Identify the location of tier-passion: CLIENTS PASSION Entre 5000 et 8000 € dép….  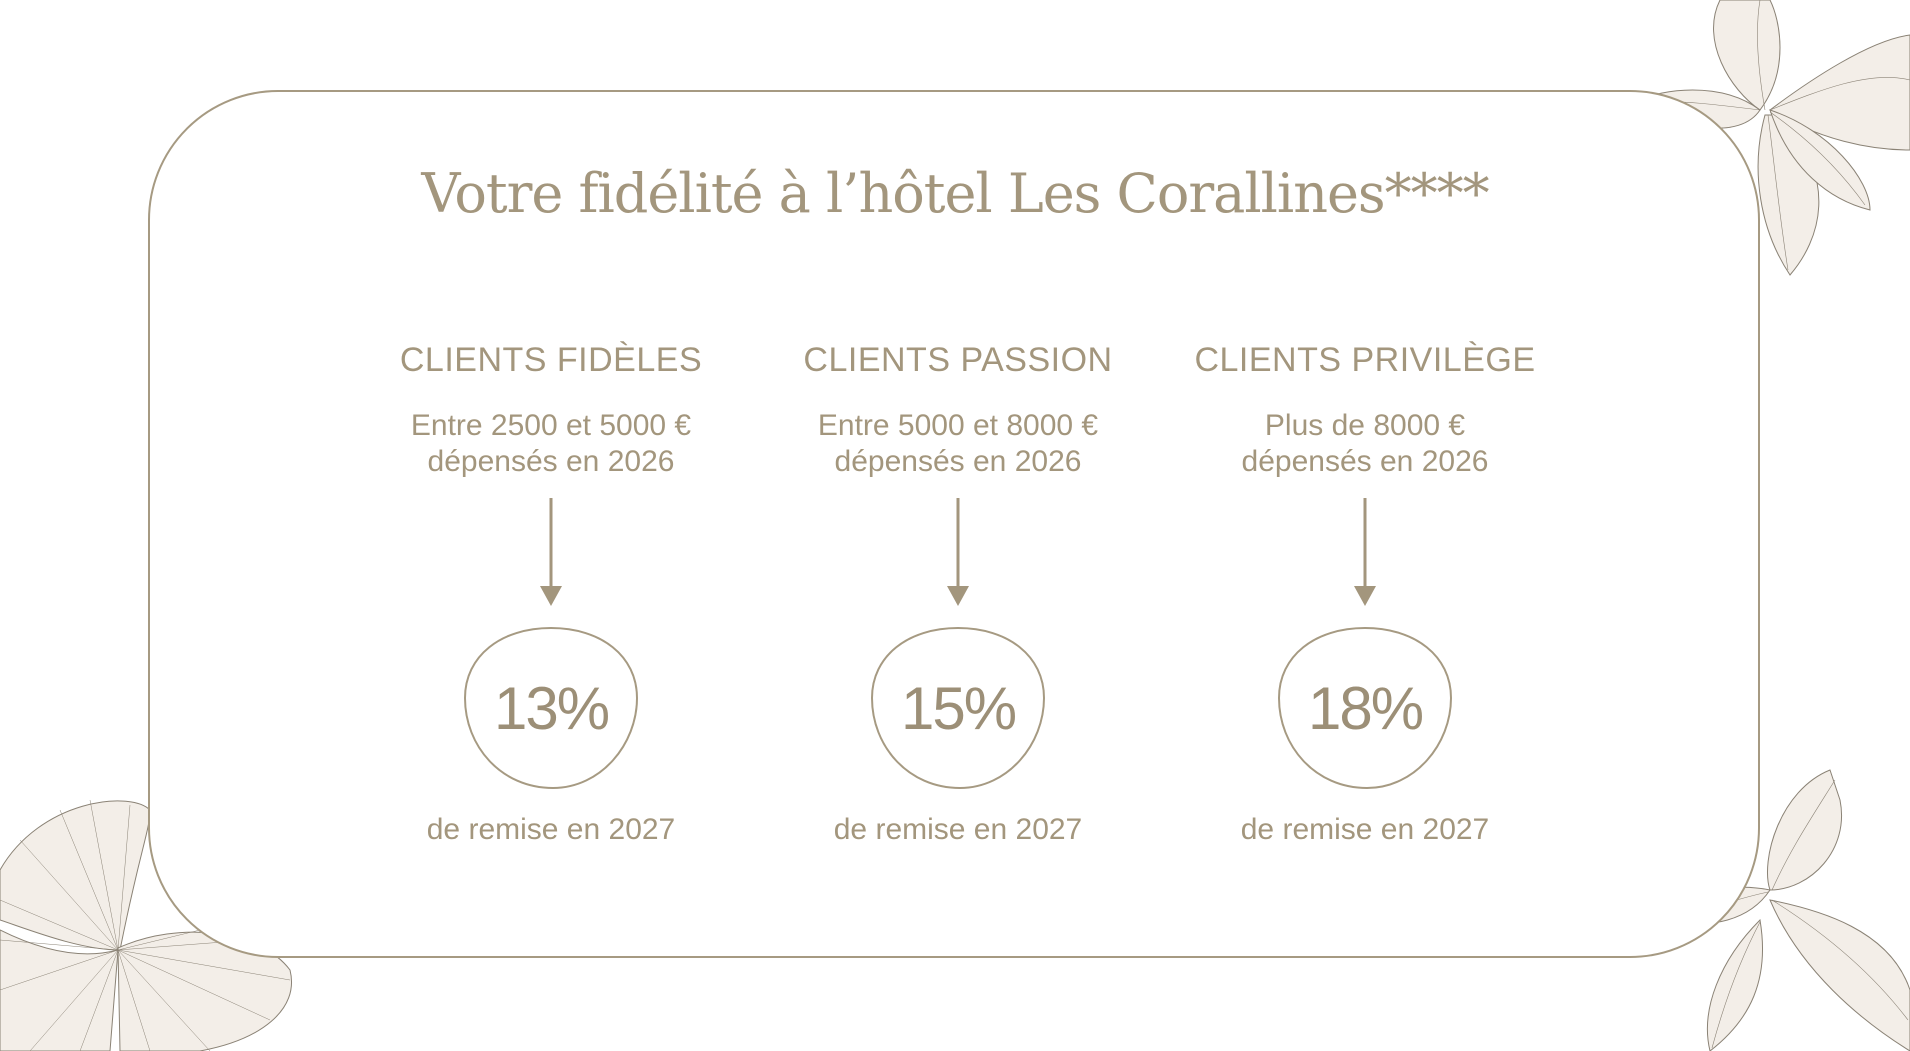
(958, 588).